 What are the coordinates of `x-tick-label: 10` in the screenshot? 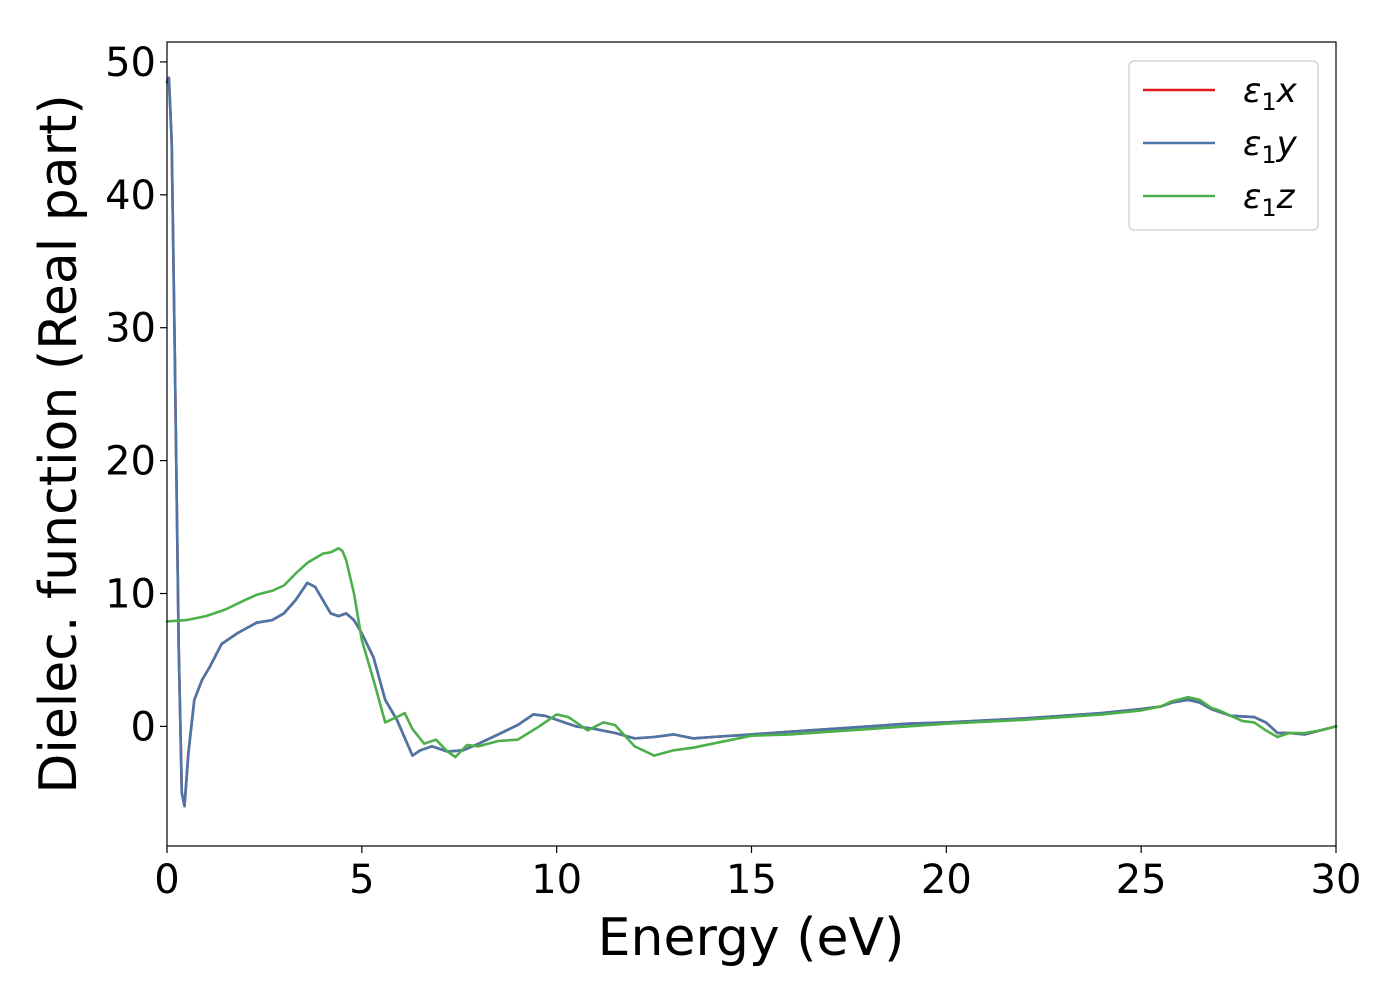 It's located at (556, 880).